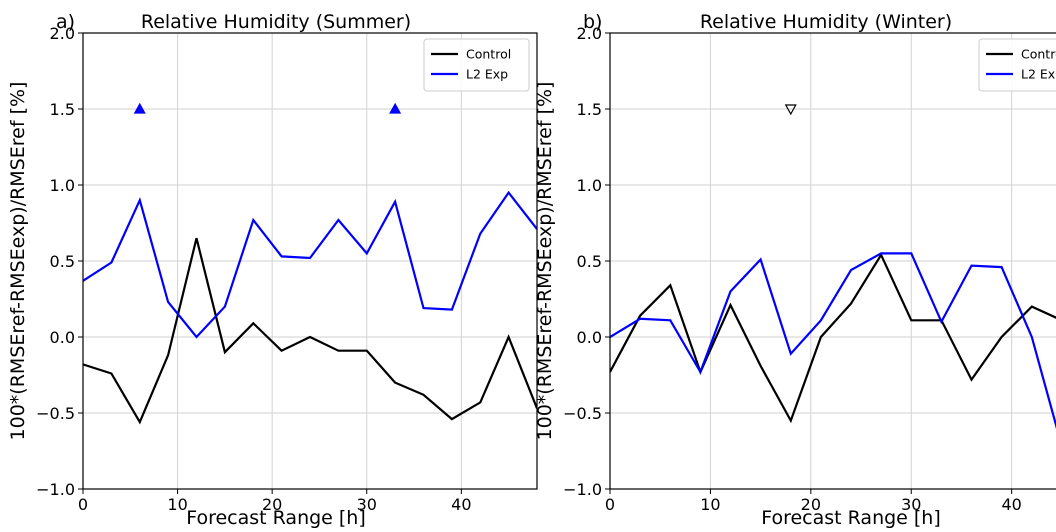  I want to click on series-line-control, so click(833, 338).